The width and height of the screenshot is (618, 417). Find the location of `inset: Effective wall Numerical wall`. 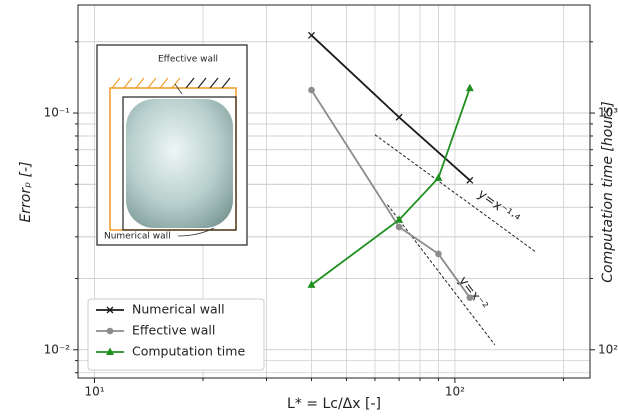

inset: Effective wall Numerical wall is located at coordinates (172, 145).